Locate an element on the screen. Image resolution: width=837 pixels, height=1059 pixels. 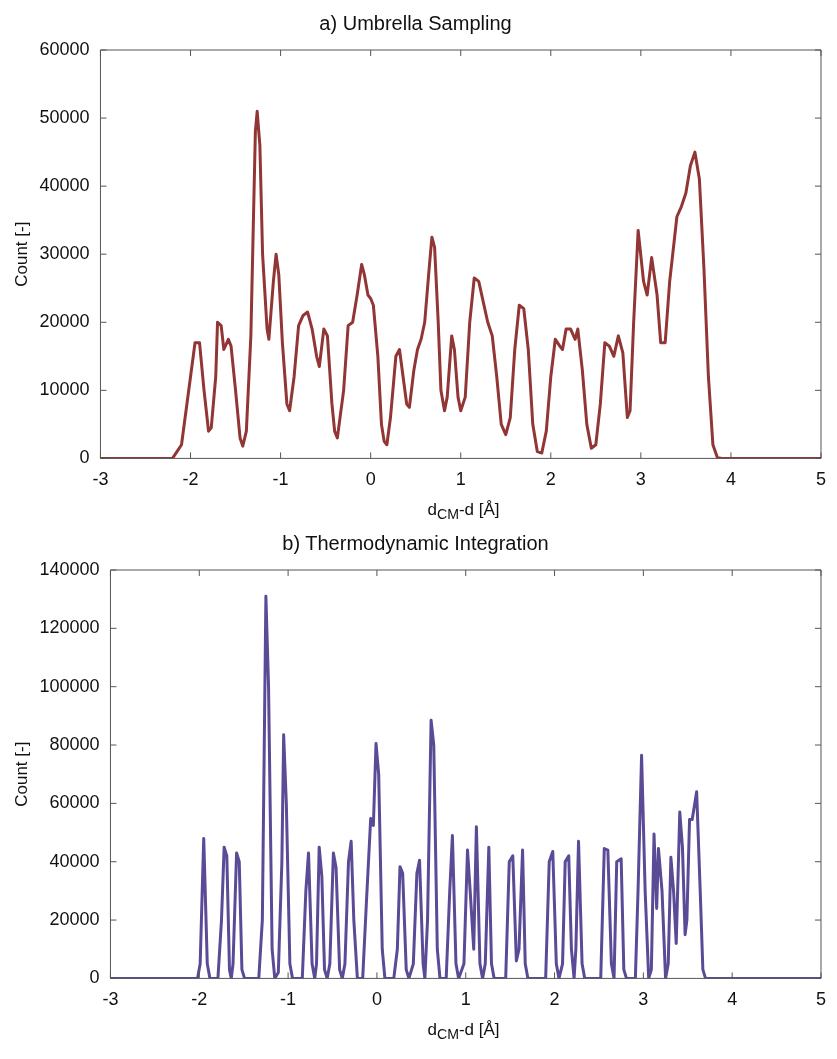
y-tick-label: 140000 is located at coordinates (69, 568).